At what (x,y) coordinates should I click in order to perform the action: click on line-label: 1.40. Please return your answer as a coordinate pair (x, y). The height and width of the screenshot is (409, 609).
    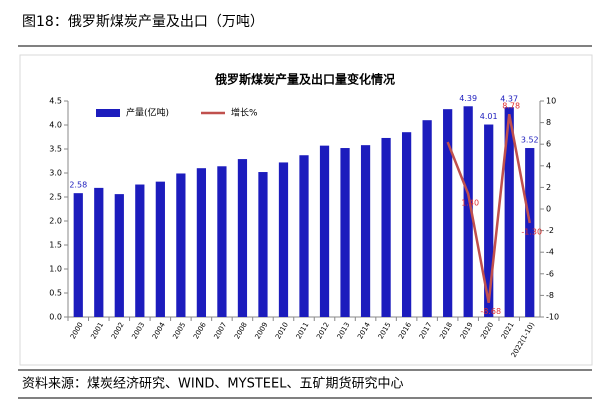
    Looking at the image, I should click on (470, 202).